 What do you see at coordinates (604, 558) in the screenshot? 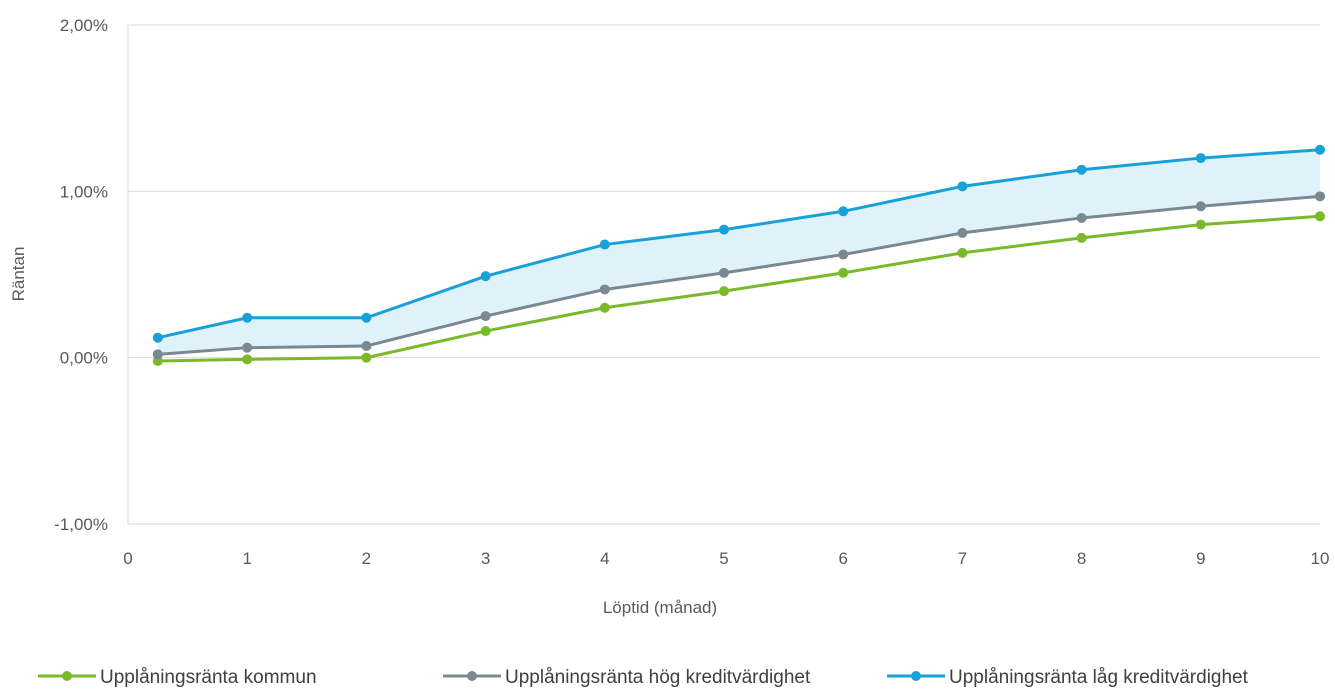
I see `x-tick-label: 4` at bounding box center [604, 558].